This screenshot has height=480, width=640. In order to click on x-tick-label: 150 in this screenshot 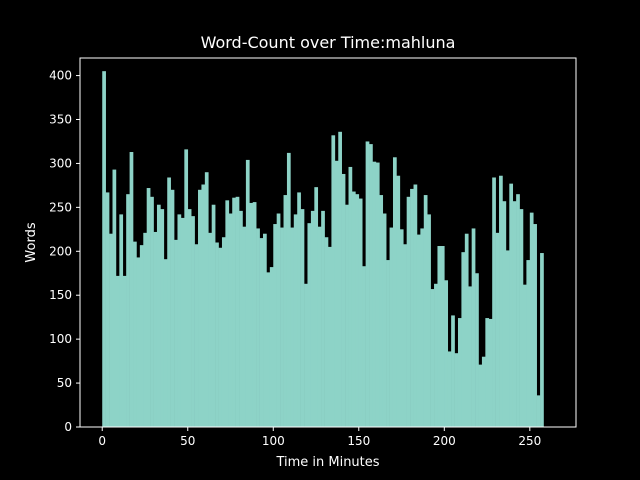, I will do `click(358, 441)`.